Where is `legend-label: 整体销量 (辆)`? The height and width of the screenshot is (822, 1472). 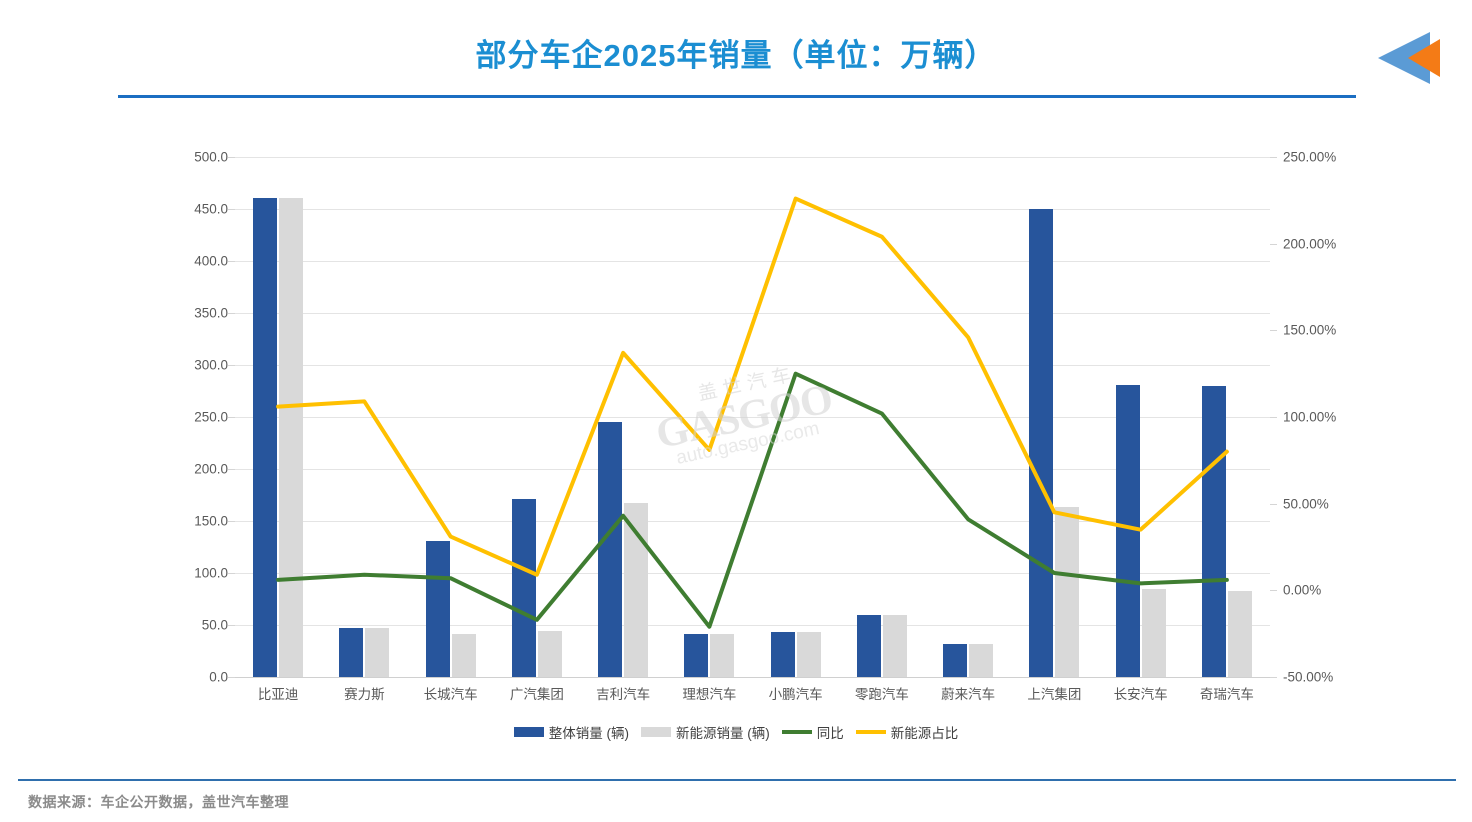 legend-label: 整体销量 (辆) is located at coordinates (588, 733).